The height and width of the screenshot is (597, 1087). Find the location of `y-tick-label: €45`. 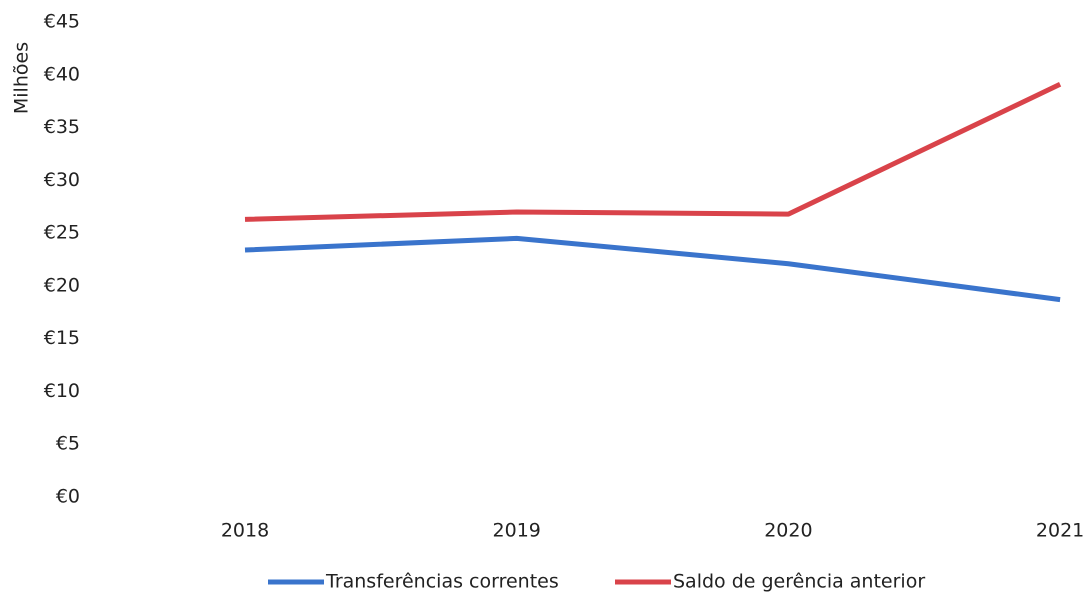

y-tick-label: €45 is located at coordinates (62, 22).